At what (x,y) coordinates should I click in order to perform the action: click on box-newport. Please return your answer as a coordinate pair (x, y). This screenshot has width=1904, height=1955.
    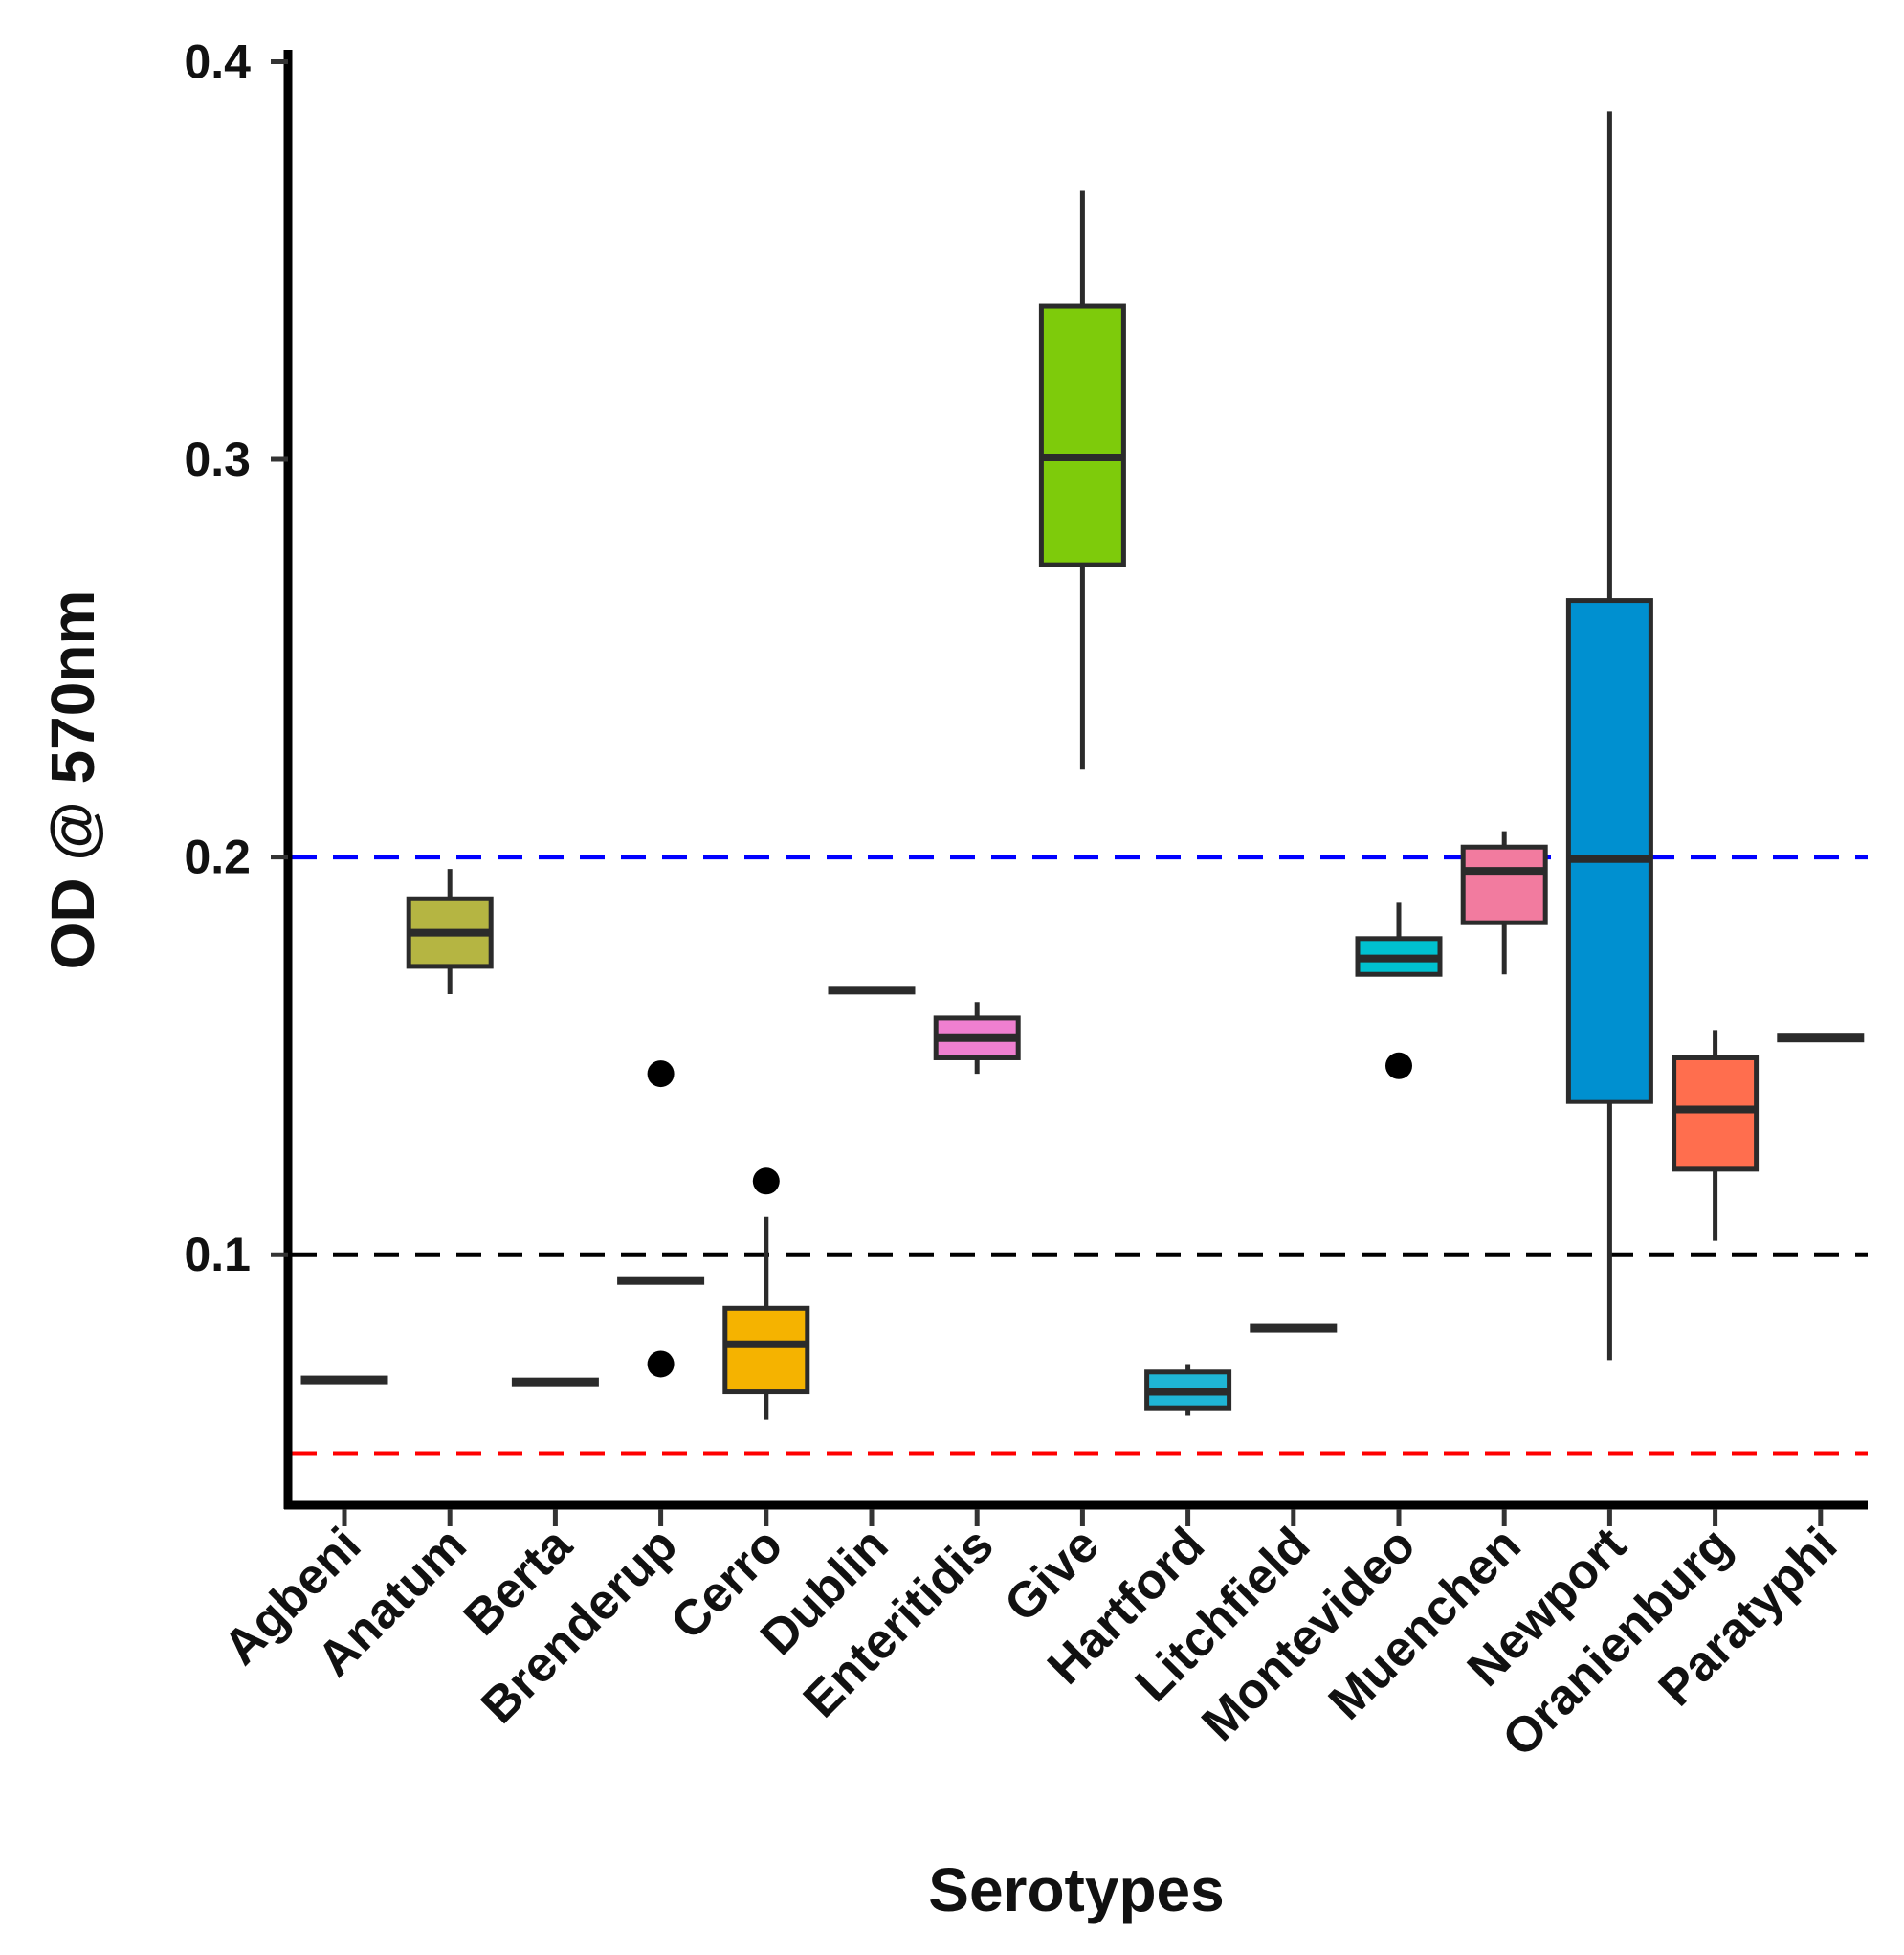
    Looking at the image, I should click on (1609, 736).